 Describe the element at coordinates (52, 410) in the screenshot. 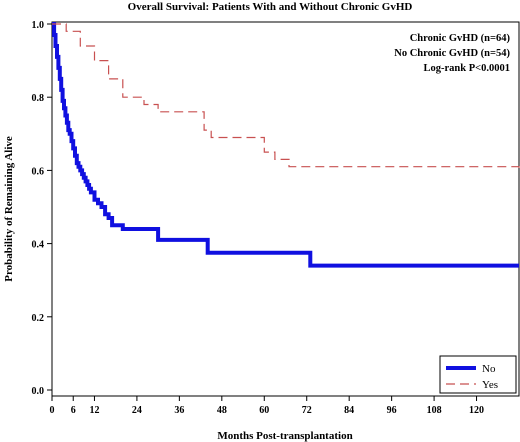

I see `x-tick-label: 0` at that location.